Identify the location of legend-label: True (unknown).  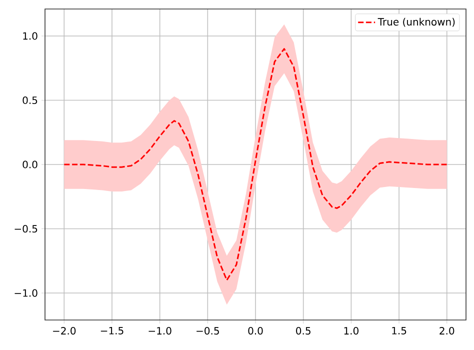
(416, 22).